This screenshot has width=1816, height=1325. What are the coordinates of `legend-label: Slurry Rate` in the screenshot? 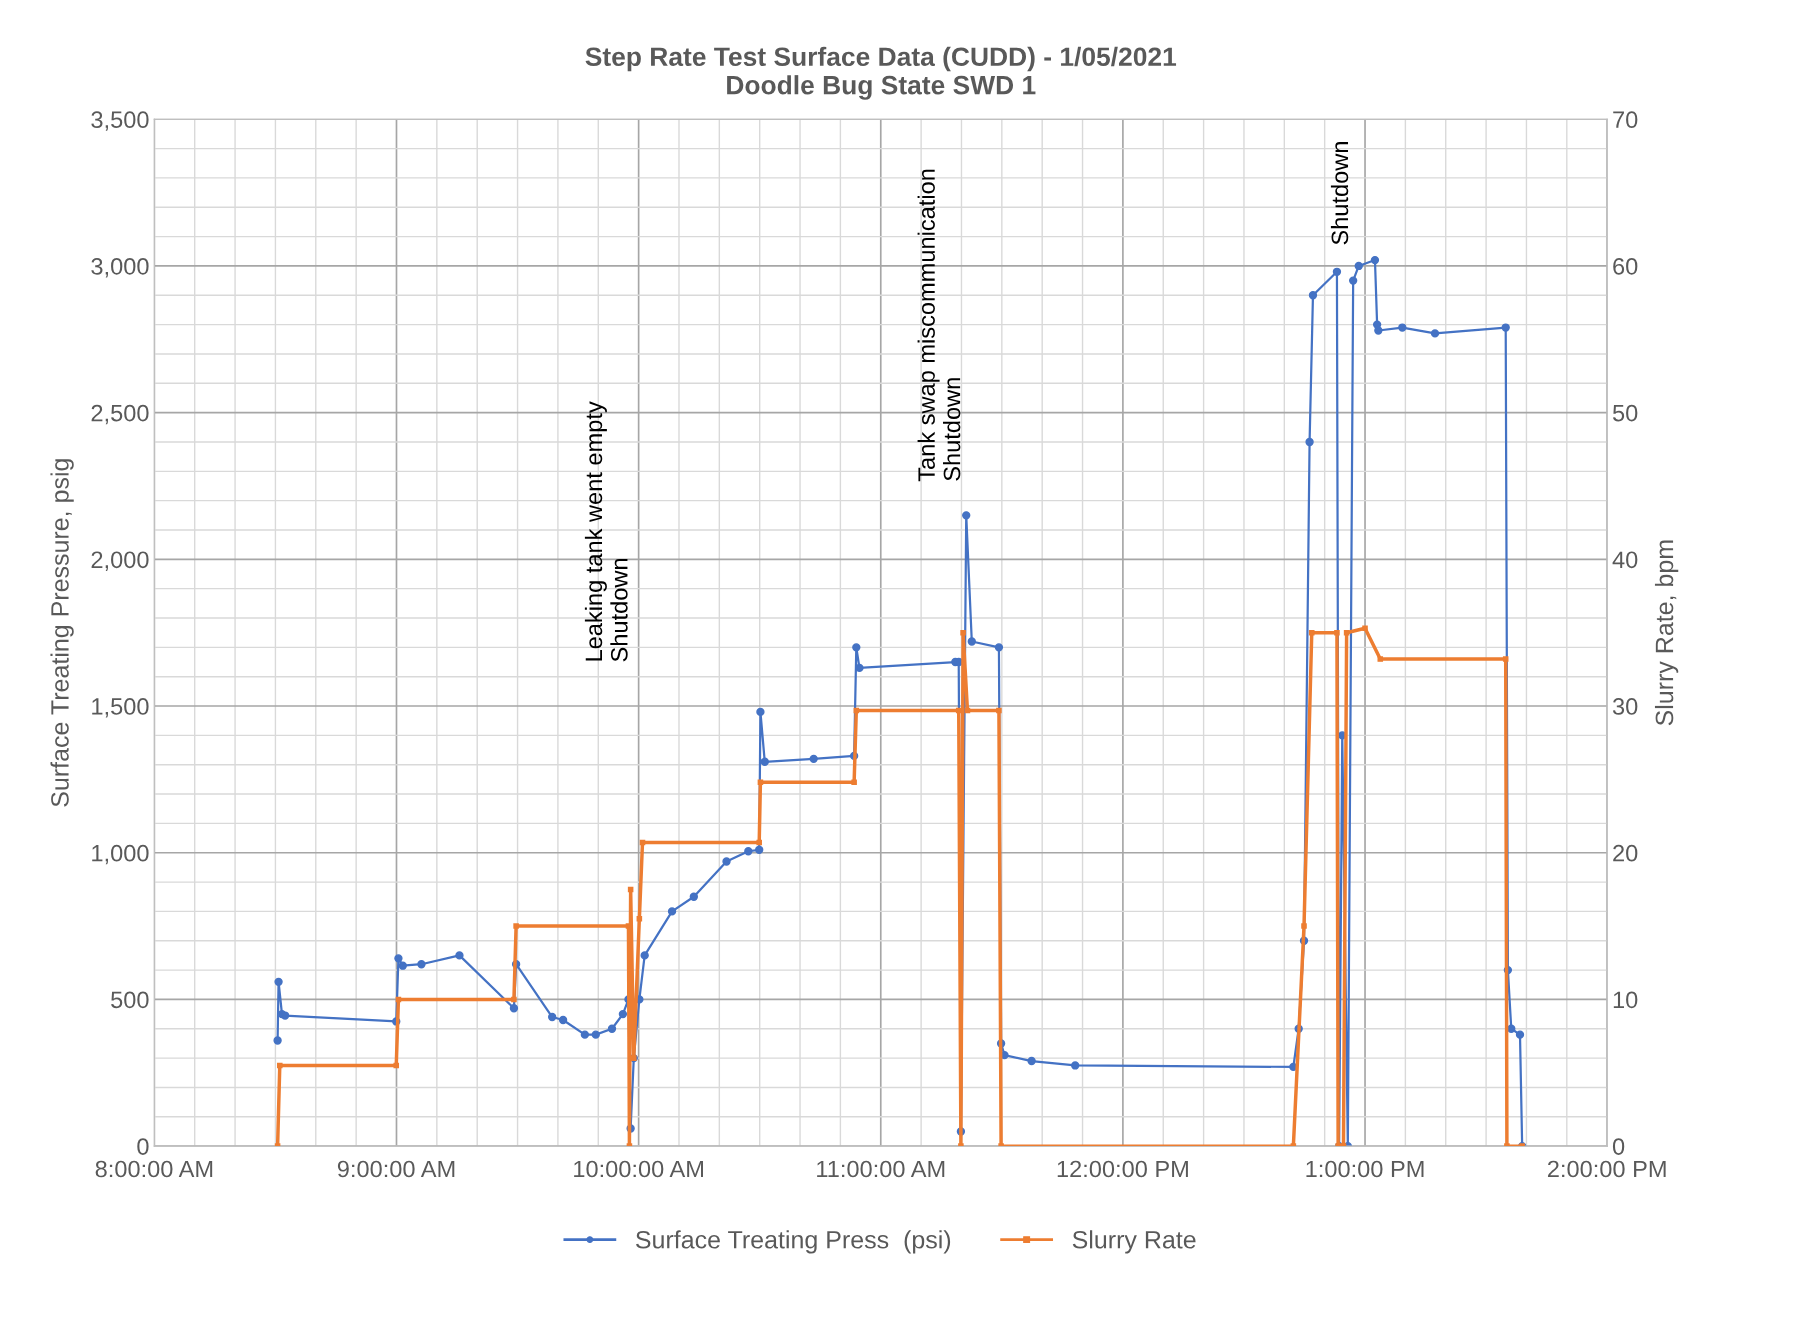 It's located at (1134, 1242).